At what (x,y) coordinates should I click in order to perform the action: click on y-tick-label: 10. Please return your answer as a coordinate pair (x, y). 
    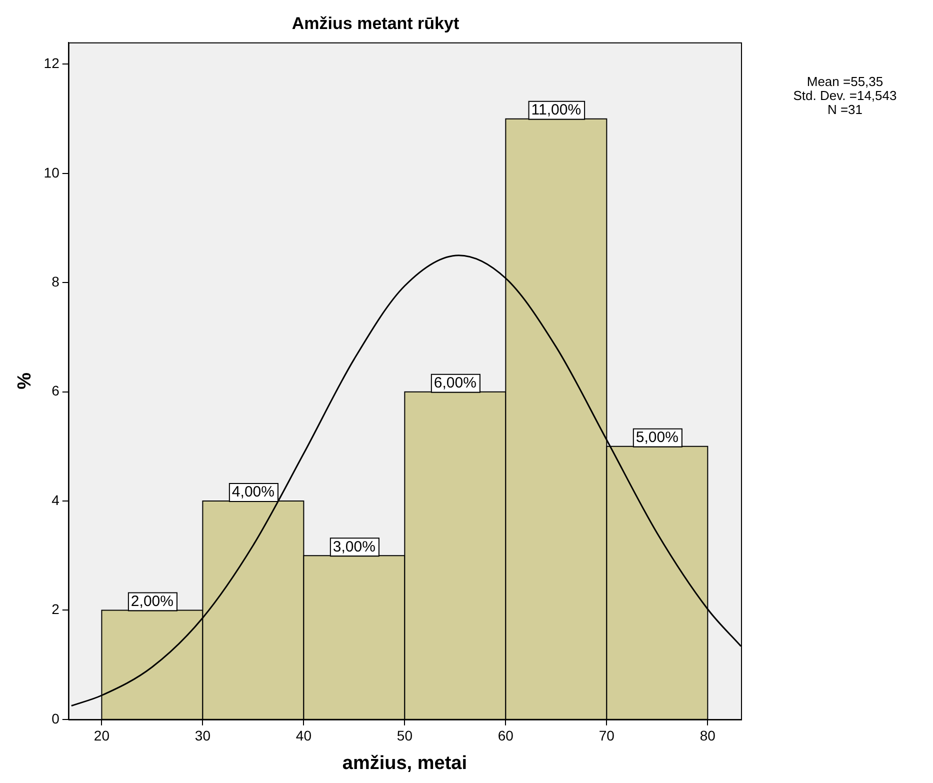
    Looking at the image, I should click on (52, 172).